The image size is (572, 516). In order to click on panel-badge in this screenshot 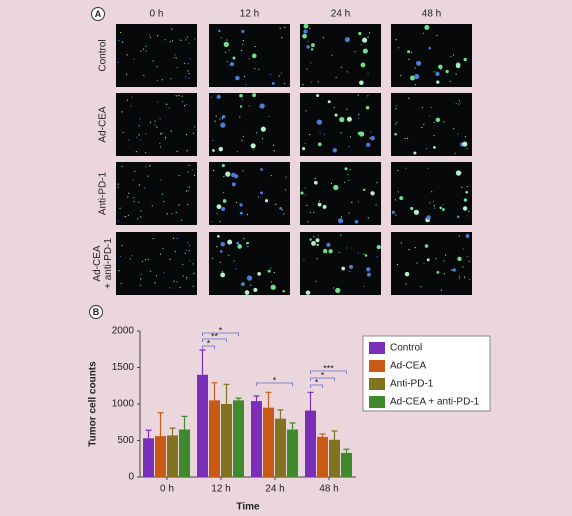, I will do `click(98, 14)`.